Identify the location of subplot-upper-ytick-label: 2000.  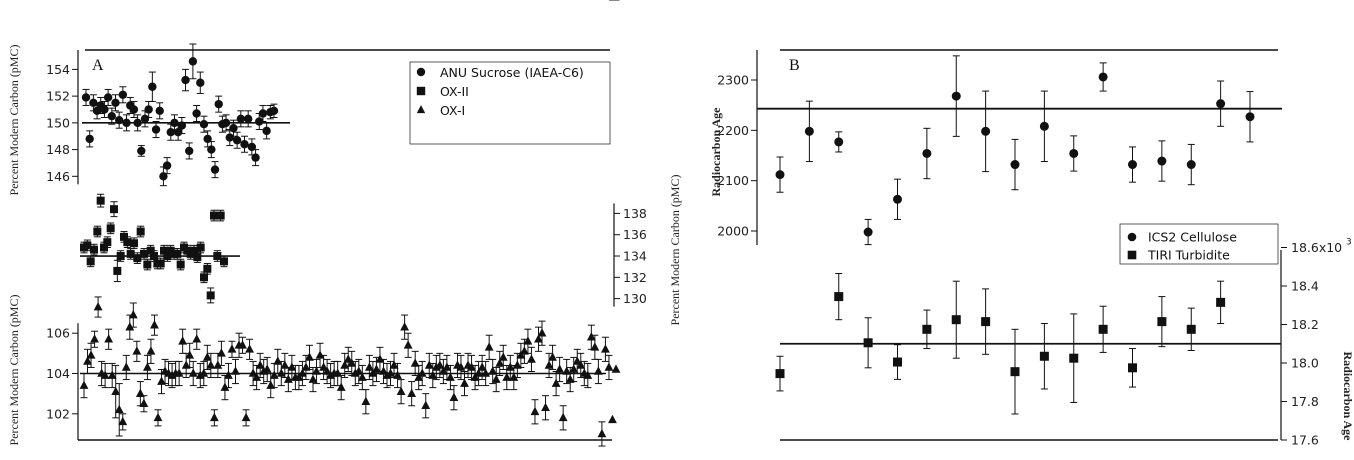
(733, 231).